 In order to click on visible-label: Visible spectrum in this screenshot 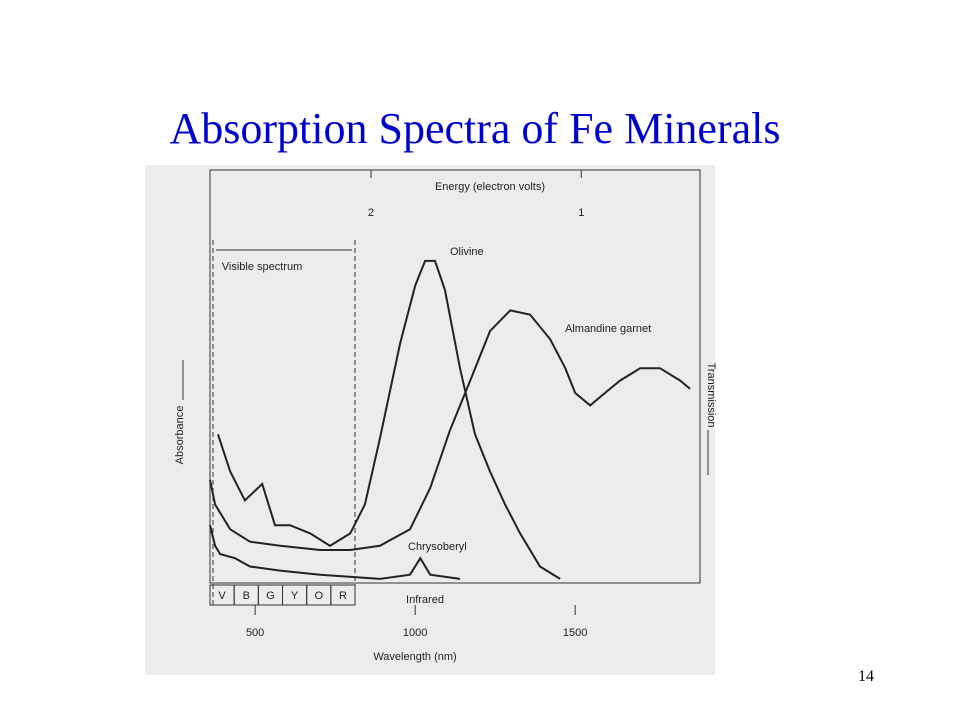, I will do `click(262, 267)`.